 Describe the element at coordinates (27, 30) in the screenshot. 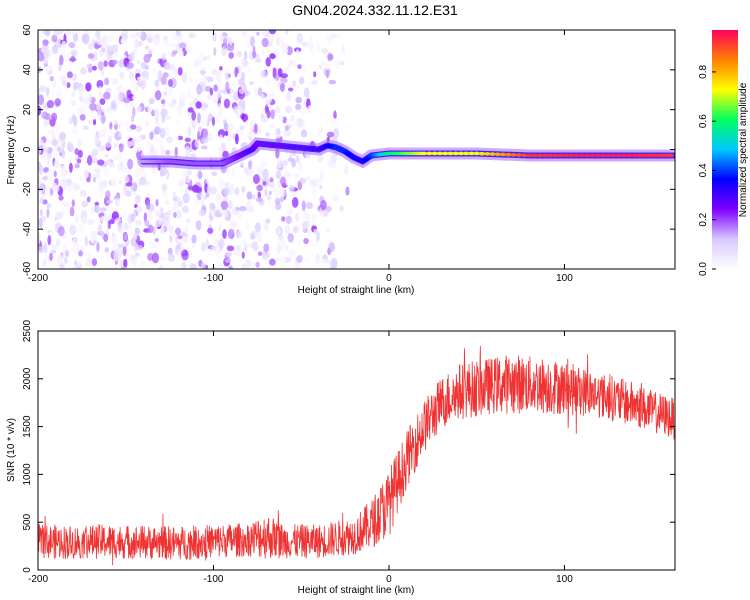

I see `spectrogram-y-tick-label: 60` at that location.